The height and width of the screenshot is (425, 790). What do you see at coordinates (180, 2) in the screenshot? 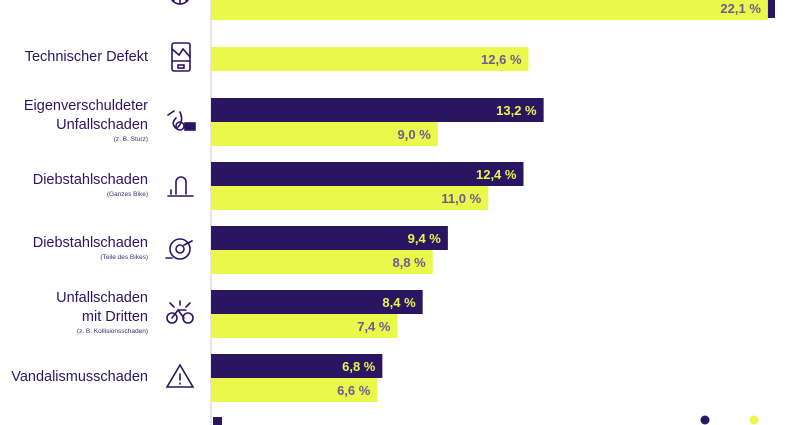
I see `wheel-icon` at bounding box center [180, 2].